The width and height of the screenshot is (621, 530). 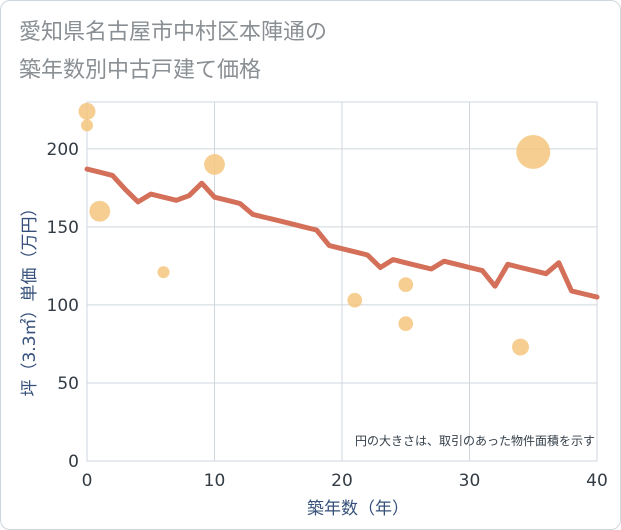 I want to click on y-tick-label: 150, so click(x=63, y=228).